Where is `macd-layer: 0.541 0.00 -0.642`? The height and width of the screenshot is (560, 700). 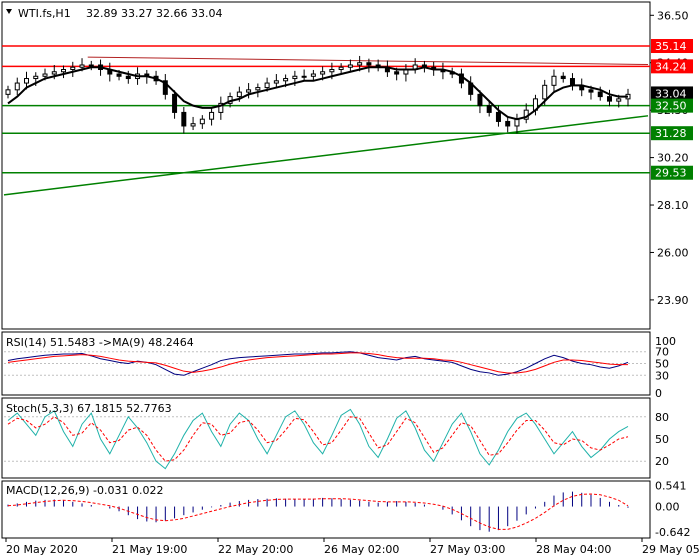
macd-layer: 0.541 0.00 -0.642 is located at coordinates (348, 509).